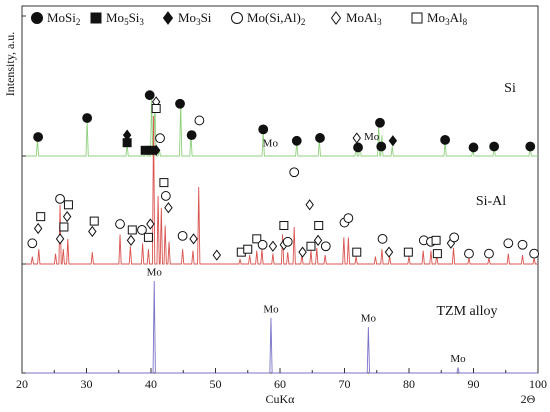 The height and width of the screenshot is (412, 550). Describe the element at coordinates (417, 18) in the screenshot. I see `legend-marker-open-square` at that location.